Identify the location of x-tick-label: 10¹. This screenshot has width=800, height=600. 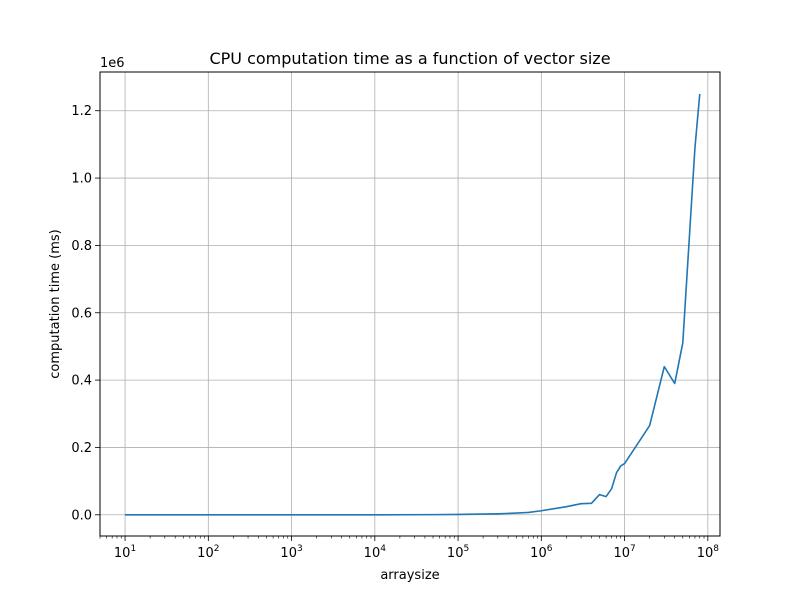
(125, 552).